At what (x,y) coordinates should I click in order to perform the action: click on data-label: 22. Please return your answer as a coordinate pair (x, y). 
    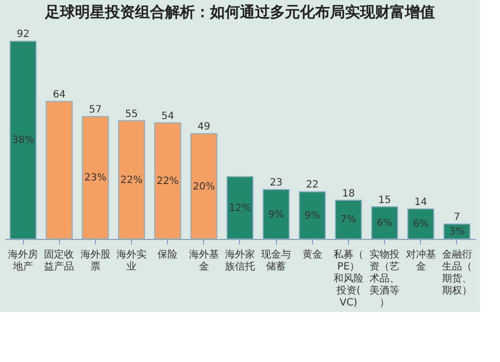
    Looking at the image, I should click on (312, 185).